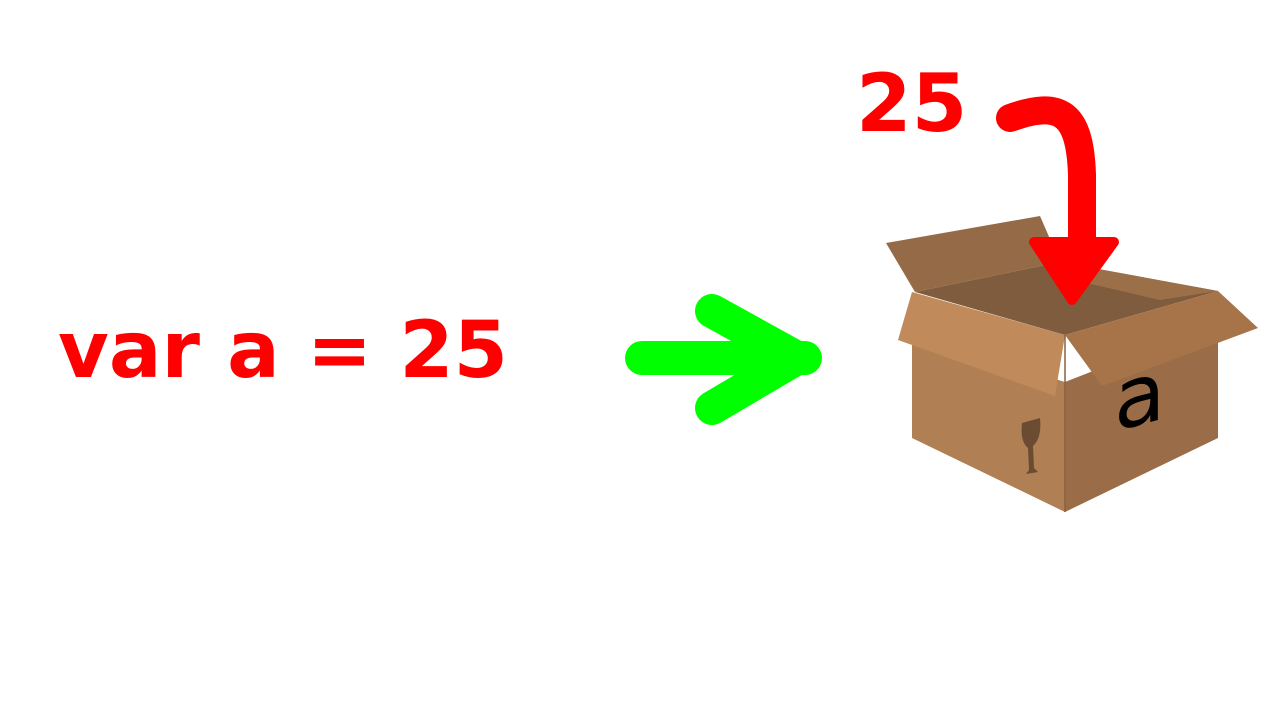 This screenshot has height=720, width=1280. What do you see at coordinates (723, 359) in the screenshot?
I see `green-right-arrow-icon` at bounding box center [723, 359].